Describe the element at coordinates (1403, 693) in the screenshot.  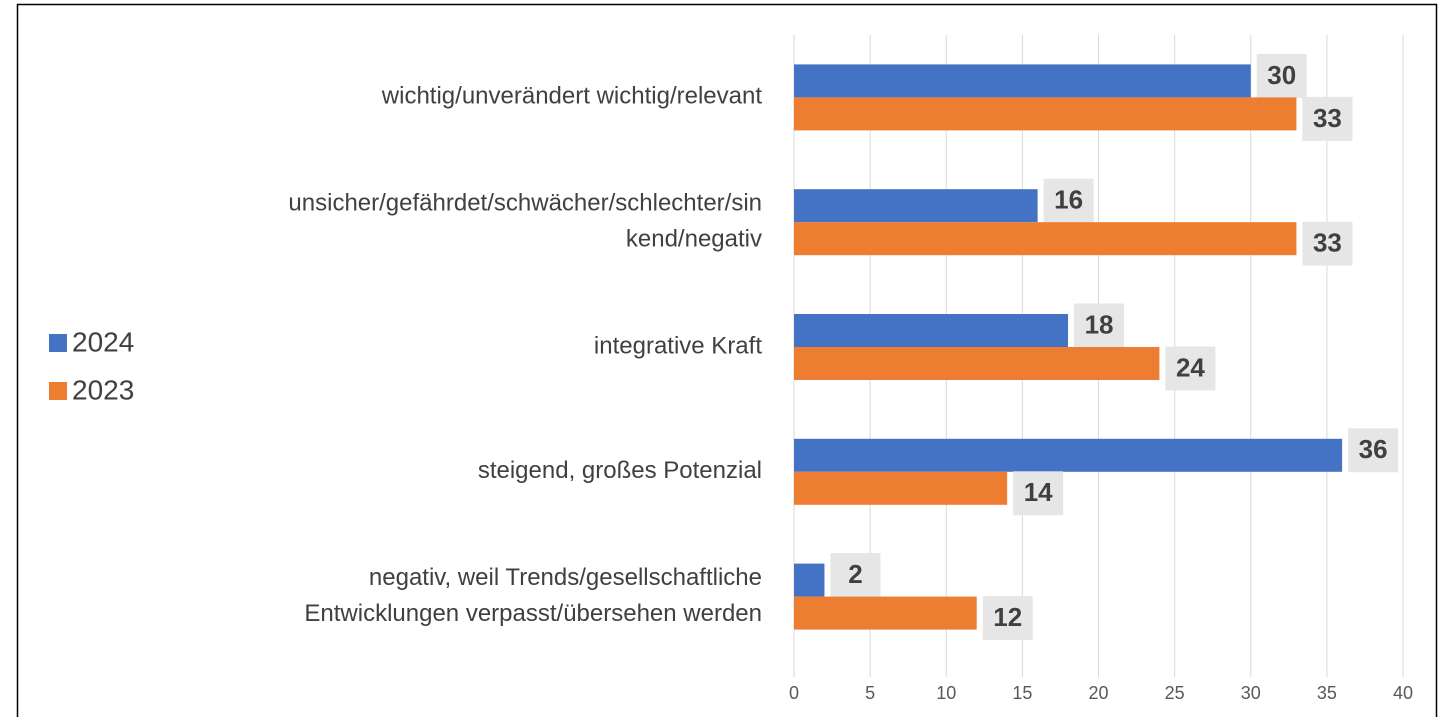
I see `x-tick-label: 40` at that location.